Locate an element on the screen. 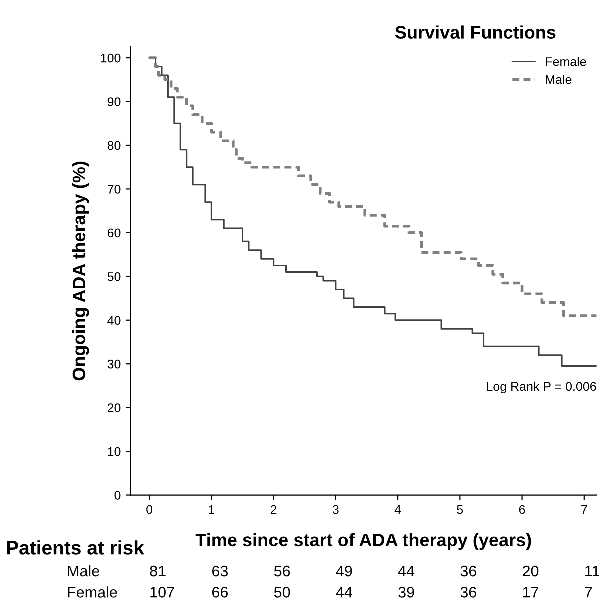 Image resolution: width=609 pixels, height=604 pixels. text: Female is located at coordinates (93, 592).